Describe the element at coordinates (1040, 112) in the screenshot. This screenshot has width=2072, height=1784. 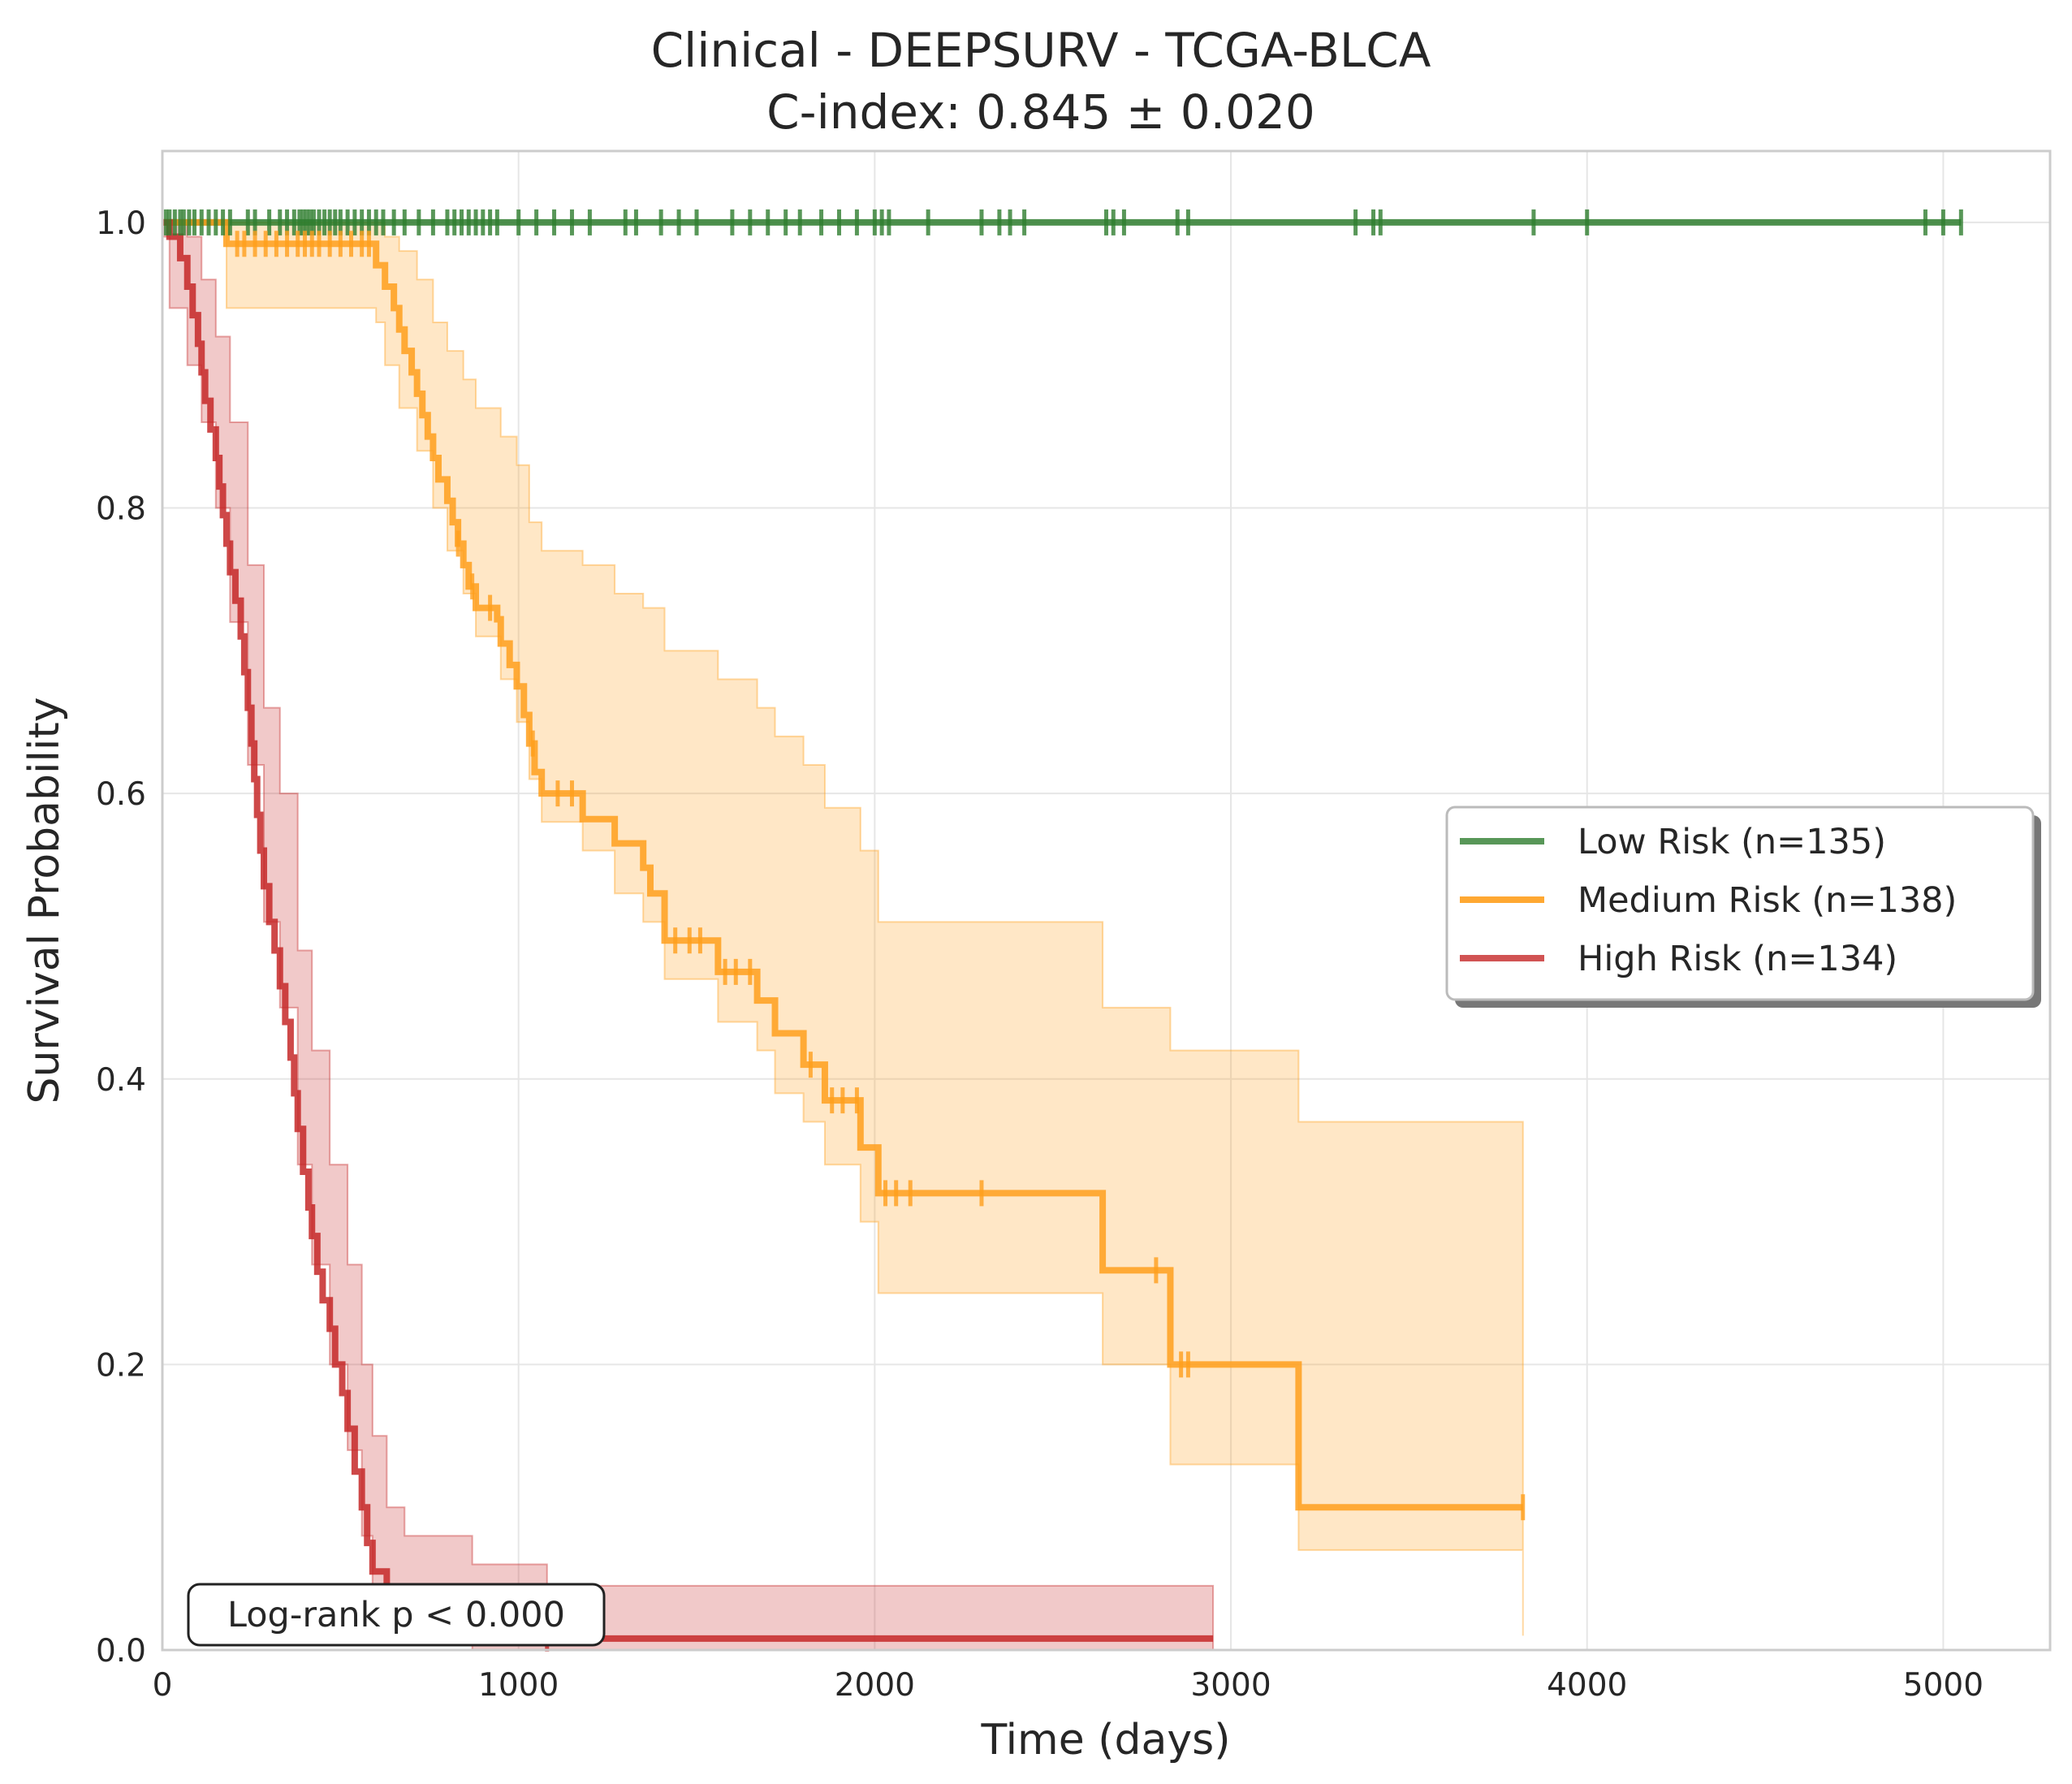
I see `chart-subtitle: C-index: 0.845 ± 0.020` at that location.